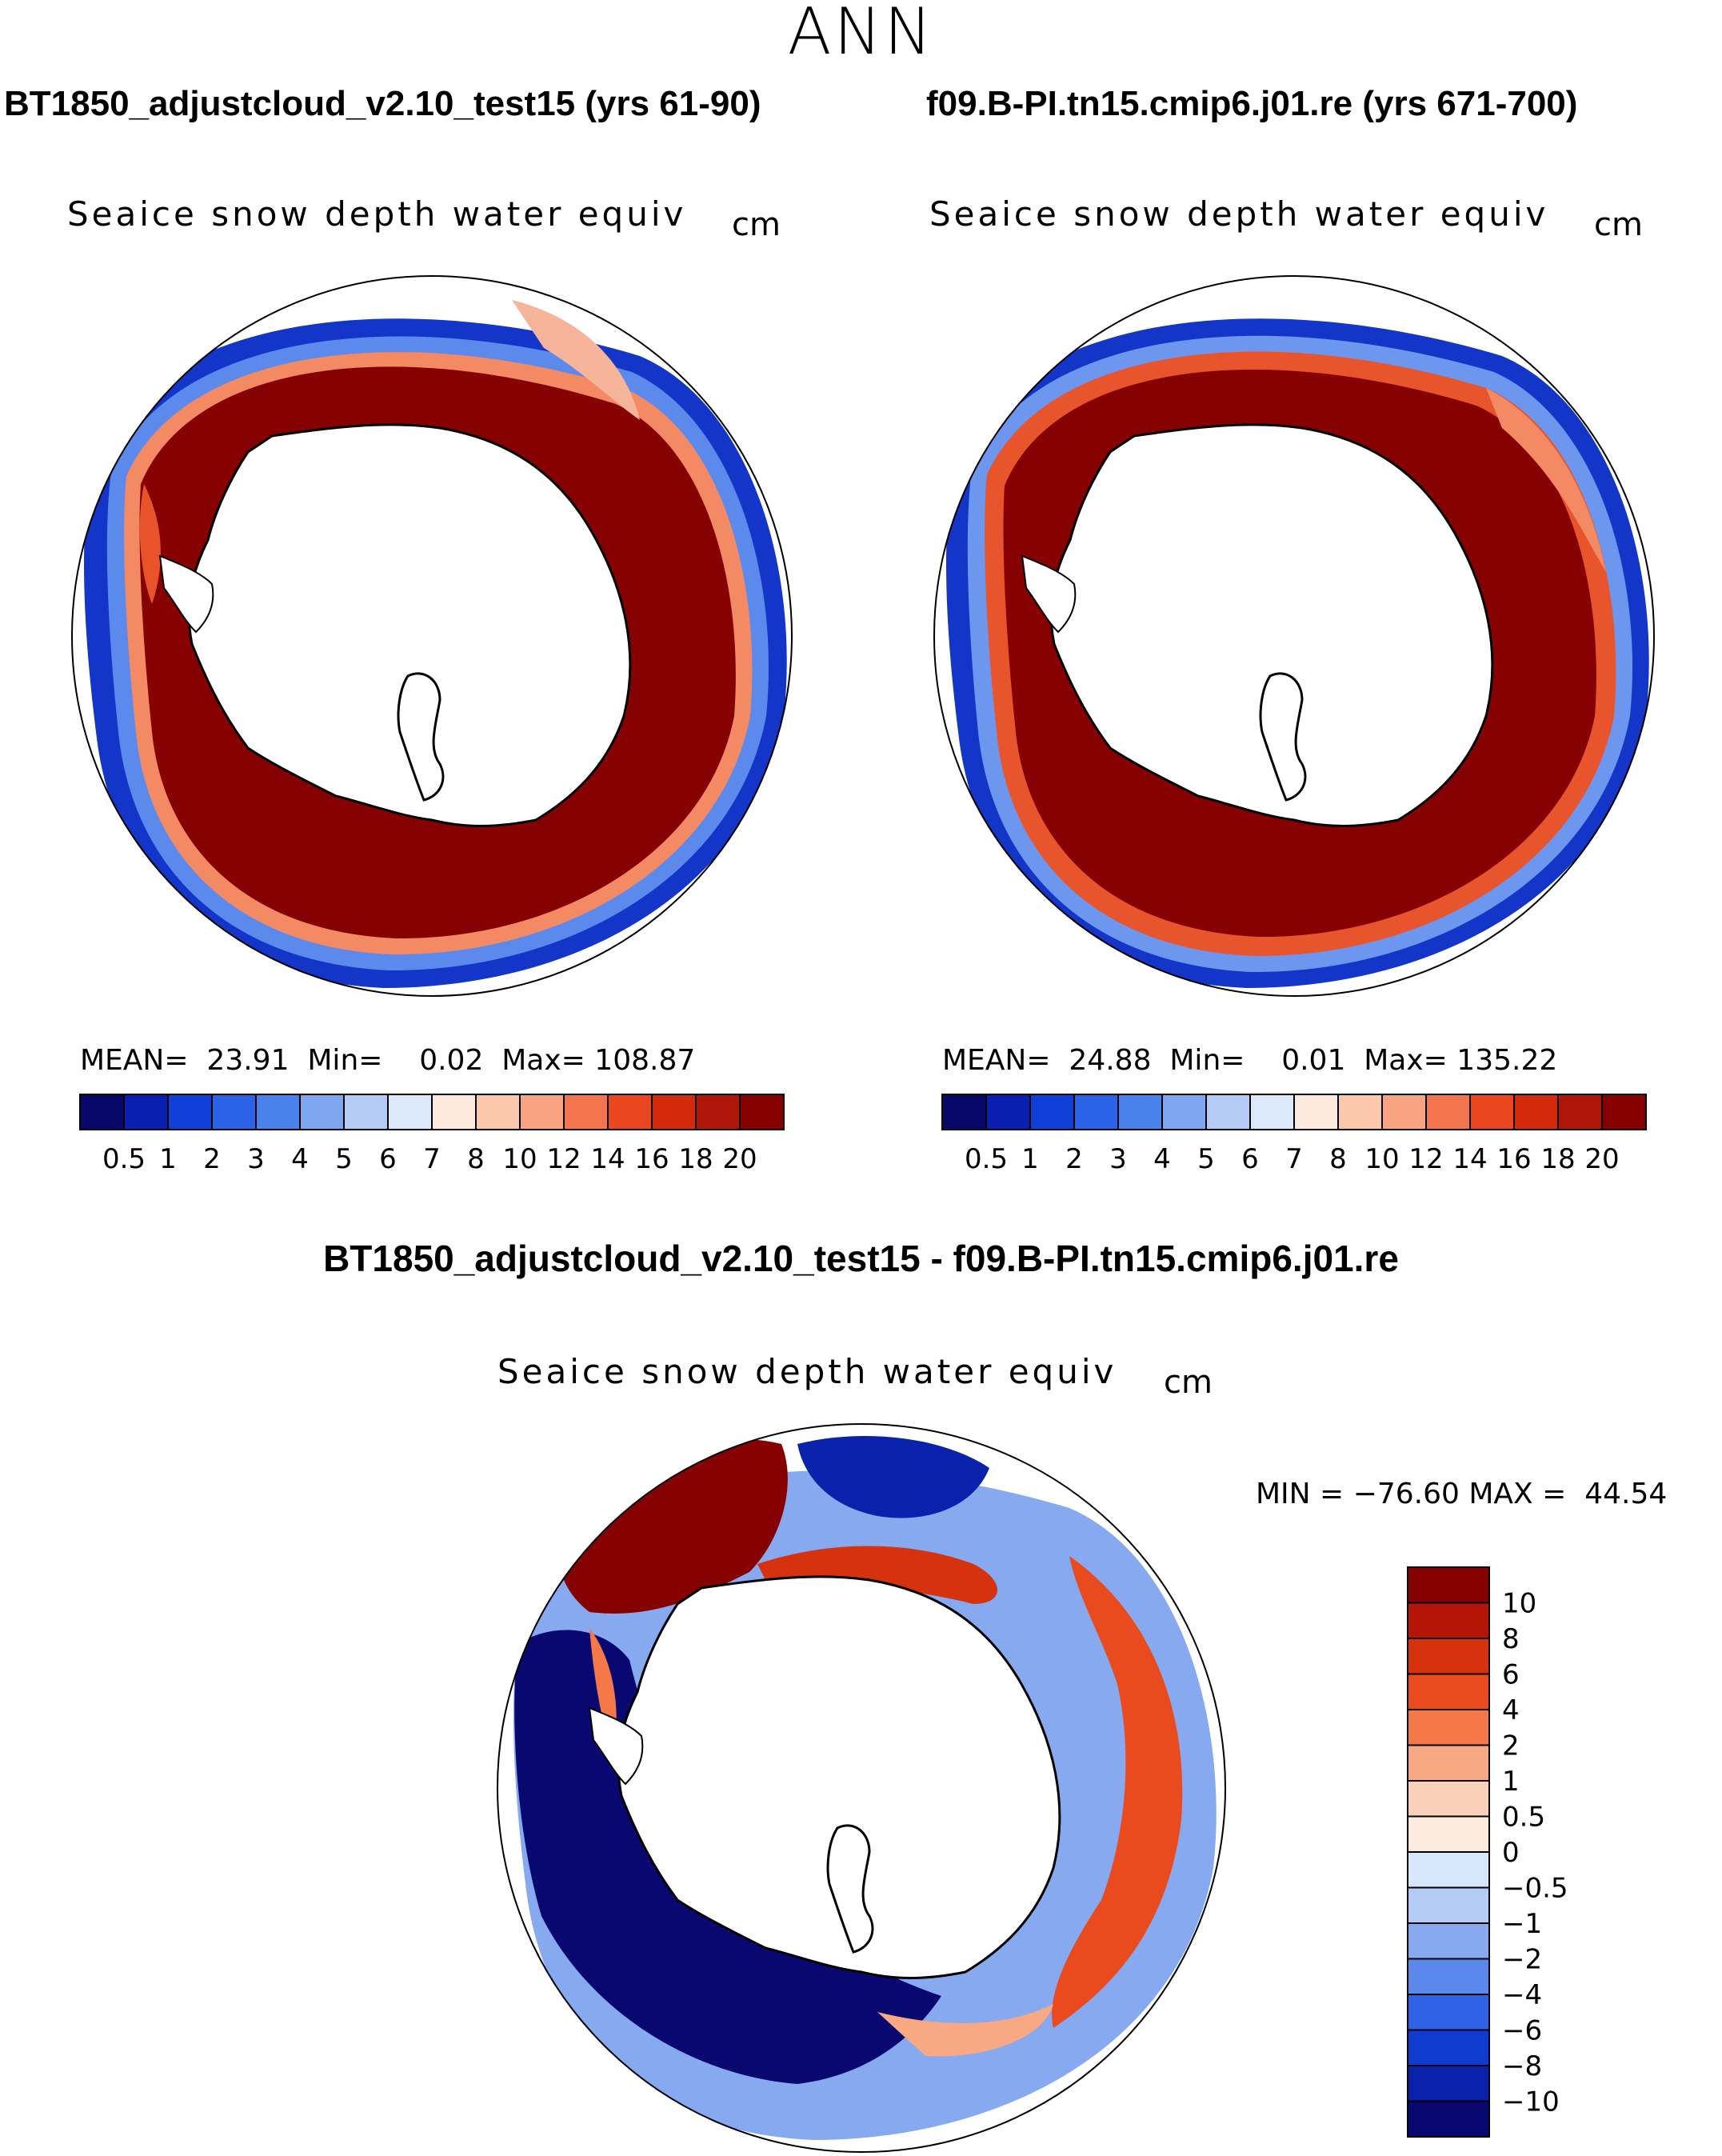  I want to click on right-min-value: 0.01, so click(1314, 1060).